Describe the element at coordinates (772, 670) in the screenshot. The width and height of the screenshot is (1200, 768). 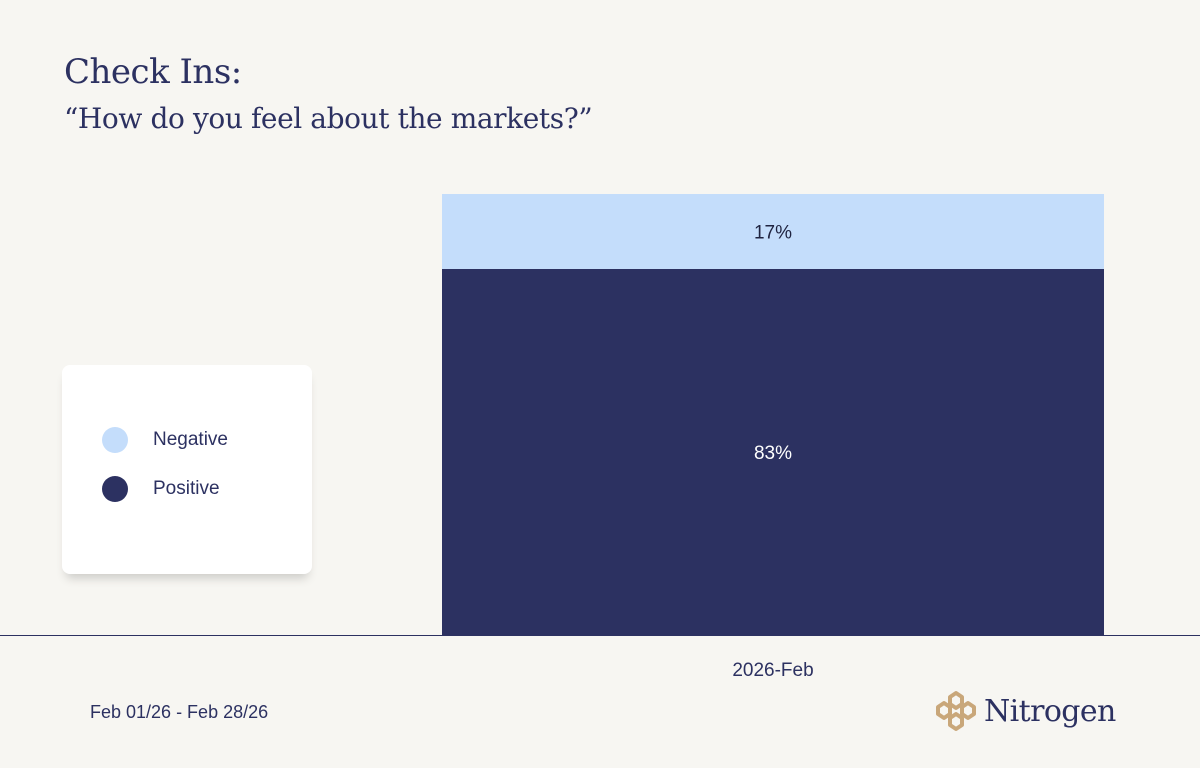
I see `x-tick-label: 2026-Feb` at that location.